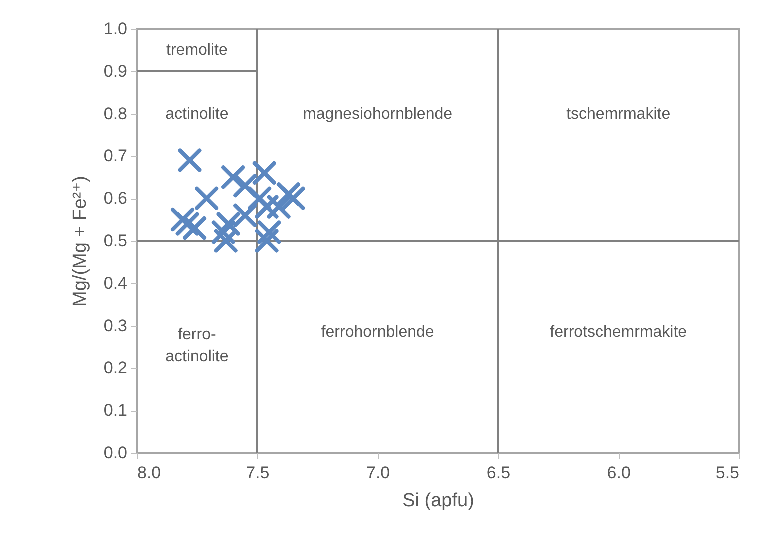  I want to click on x-axis-title: Si (apfu), so click(438, 501).